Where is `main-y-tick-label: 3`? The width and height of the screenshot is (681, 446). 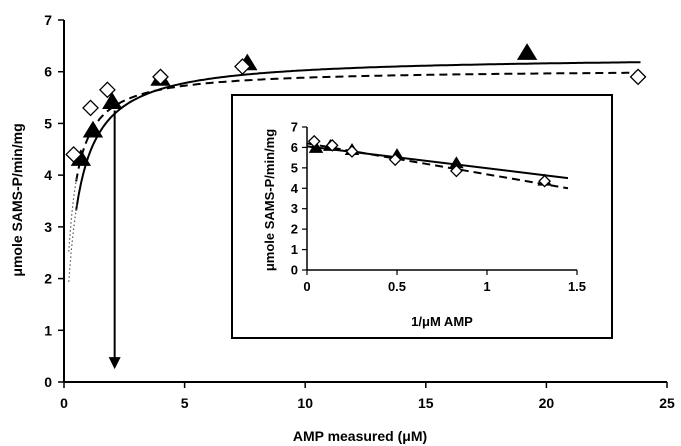
main-y-tick-label: 3 is located at coordinates (48, 227).